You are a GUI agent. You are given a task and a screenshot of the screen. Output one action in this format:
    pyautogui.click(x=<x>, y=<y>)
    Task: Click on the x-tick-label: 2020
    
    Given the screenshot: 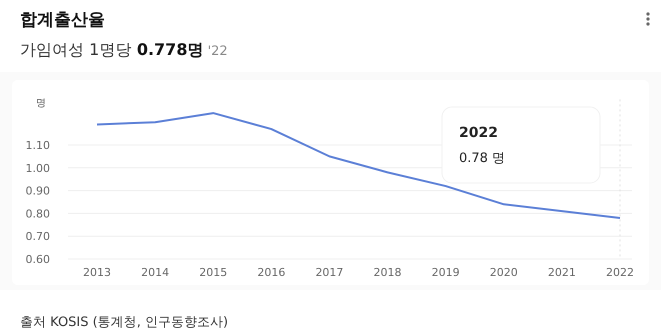 What is the action you would take?
    pyautogui.click(x=504, y=272)
    